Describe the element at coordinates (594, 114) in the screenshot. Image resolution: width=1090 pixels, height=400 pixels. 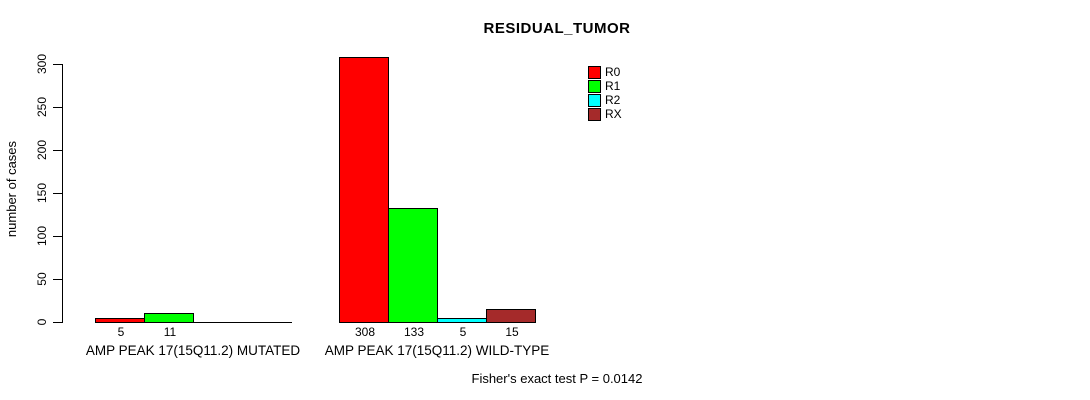
I see `legend-swatch-RX` at that location.